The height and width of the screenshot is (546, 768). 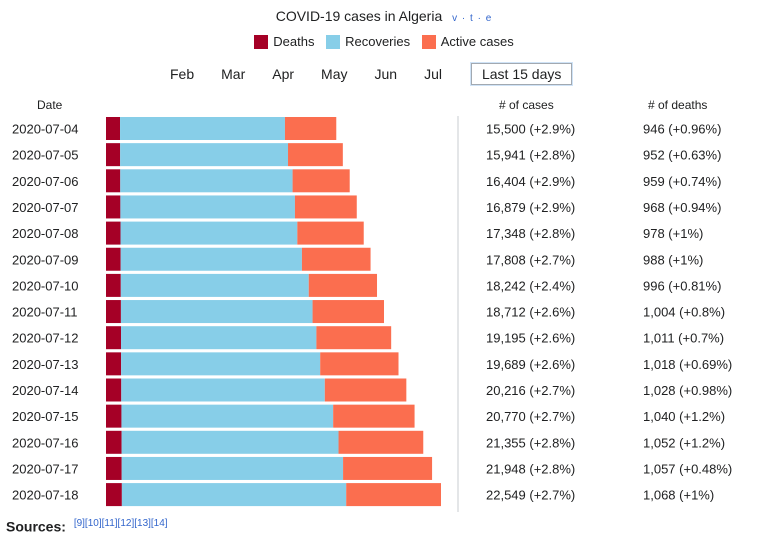 What do you see at coordinates (472, 18) in the screenshot?
I see `vte-links: v · t · e` at bounding box center [472, 18].